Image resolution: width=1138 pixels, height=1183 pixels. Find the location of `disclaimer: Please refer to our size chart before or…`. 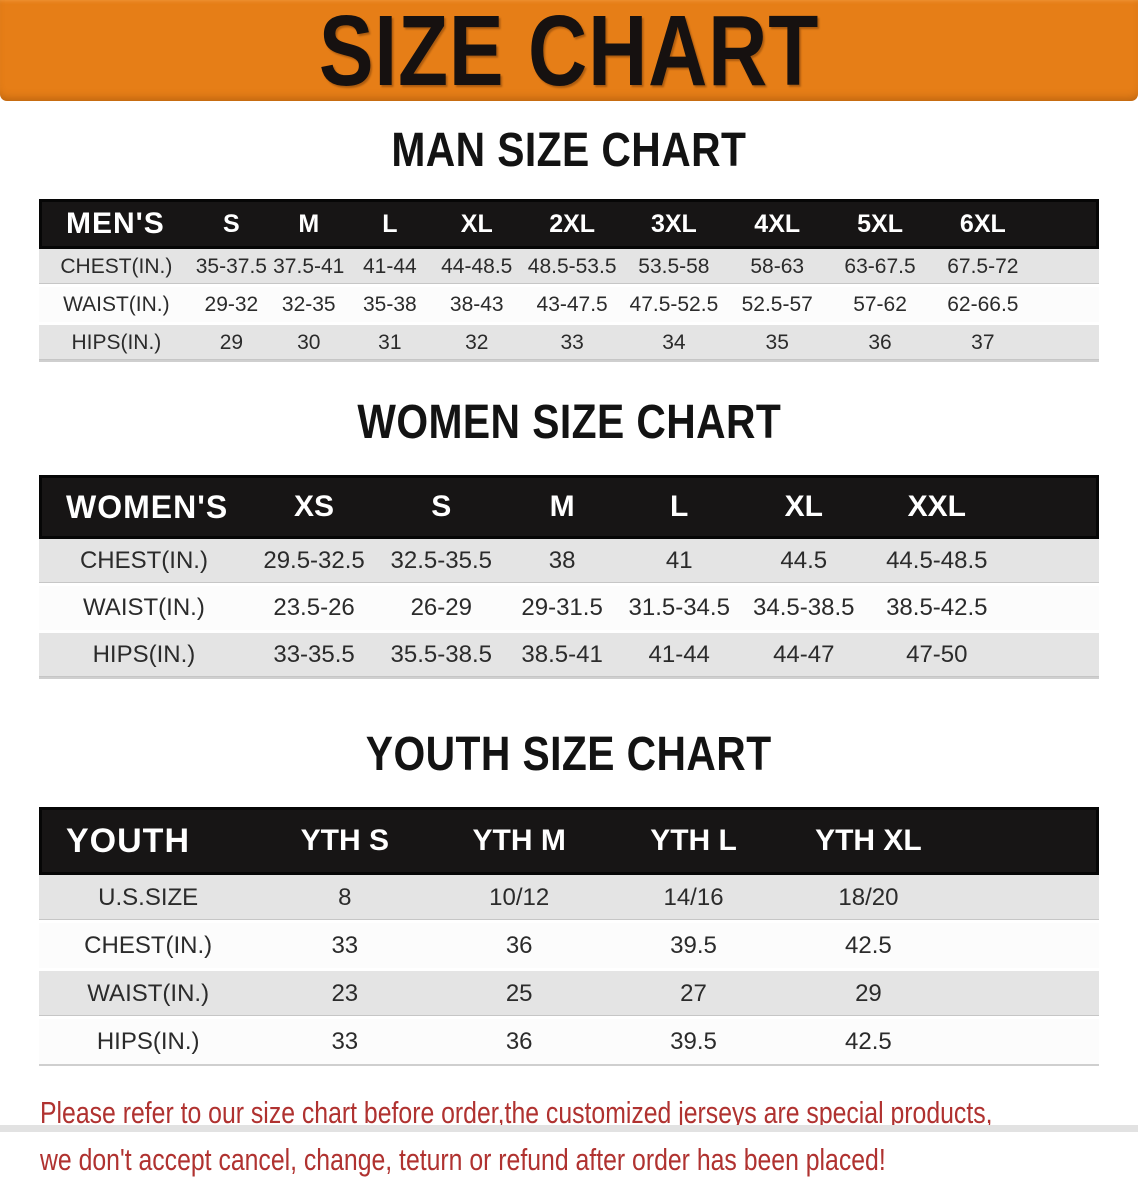

disclaimer: Please refer to our size chart before or… is located at coordinates (589, 1136).